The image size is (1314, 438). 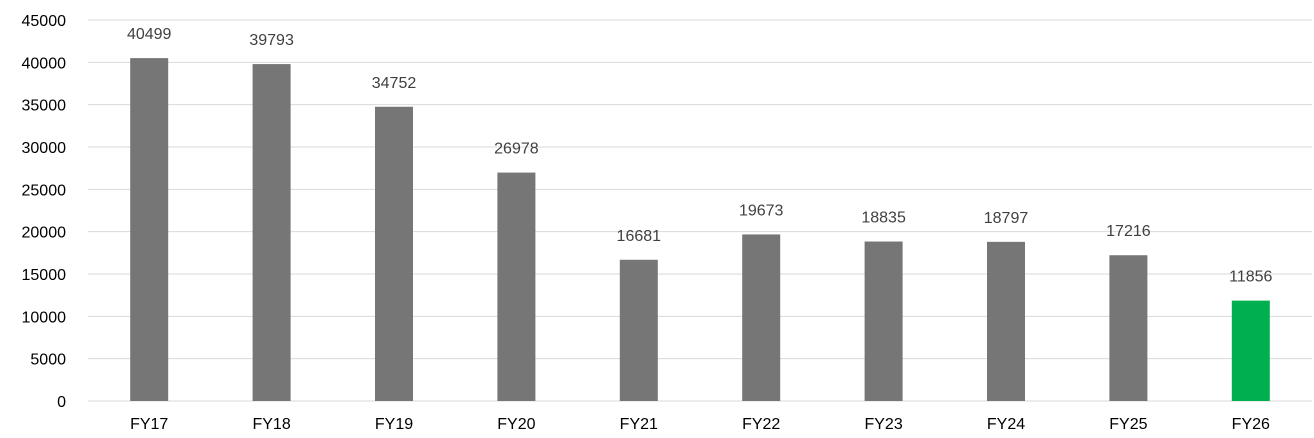 What do you see at coordinates (44, 275) in the screenshot?
I see `y-tick-label: 15000` at bounding box center [44, 275].